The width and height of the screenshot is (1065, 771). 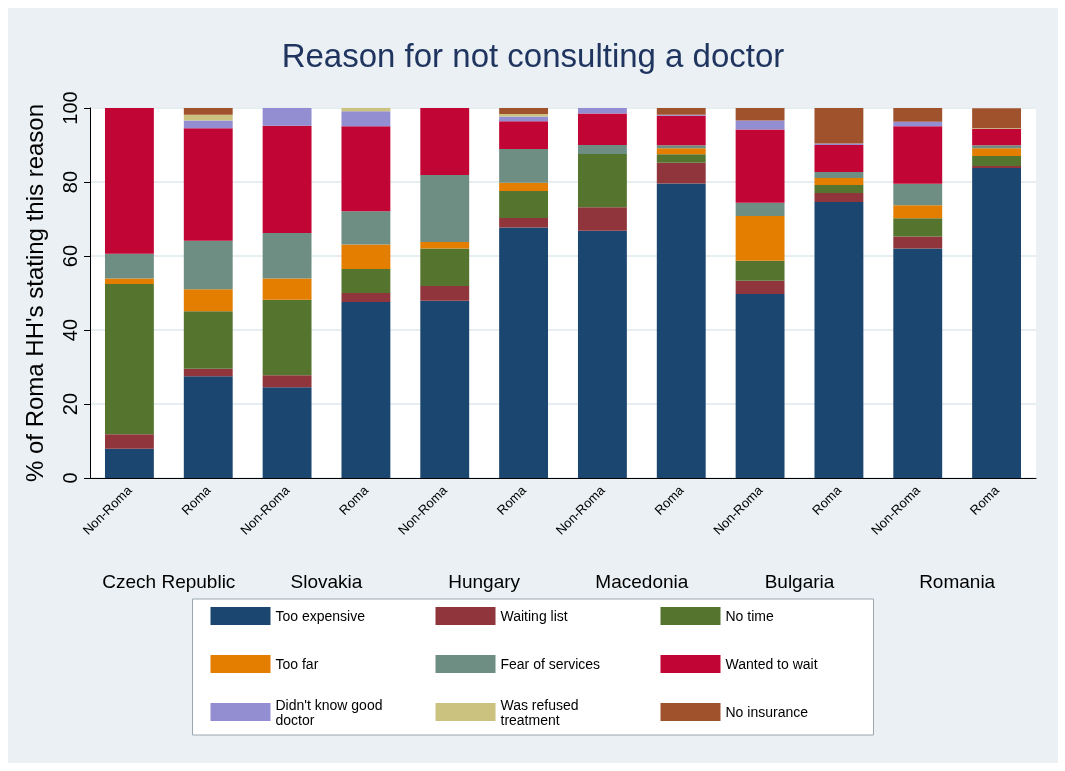 What do you see at coordinates (771, 664) in the screenshot?
I see `legend-label: Wanted to wait` at bounding box center [771, 664].